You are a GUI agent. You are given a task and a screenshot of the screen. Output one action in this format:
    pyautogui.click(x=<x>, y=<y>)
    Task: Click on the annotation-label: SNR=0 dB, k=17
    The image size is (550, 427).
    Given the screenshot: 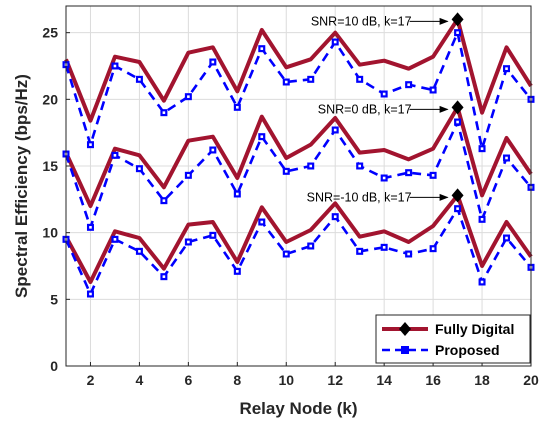 What is the action you would take?
    pyautogui.click(x=365, y=109)
    